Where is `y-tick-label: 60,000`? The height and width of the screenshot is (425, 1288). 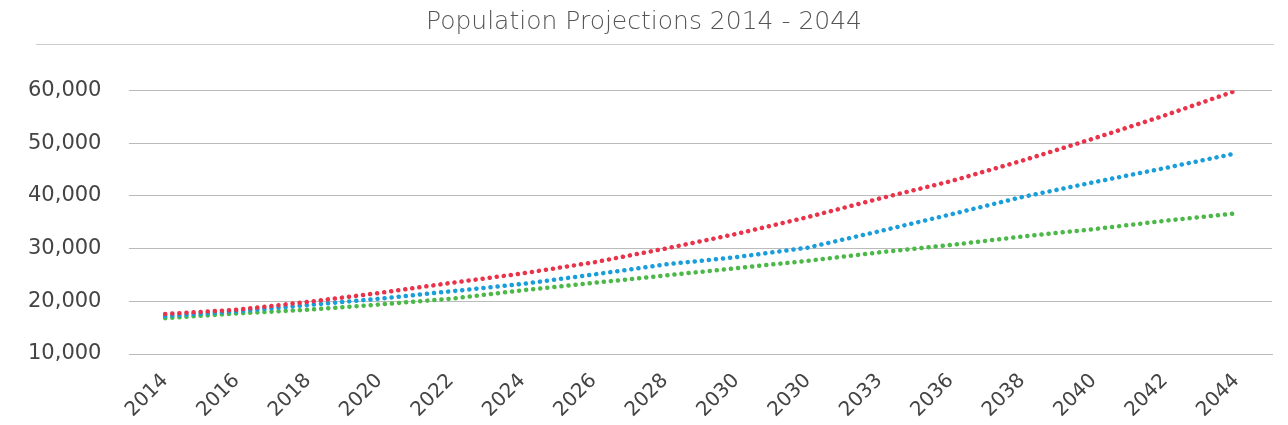
y-tick-label: 60,000 is located at coordinates (65, 89).